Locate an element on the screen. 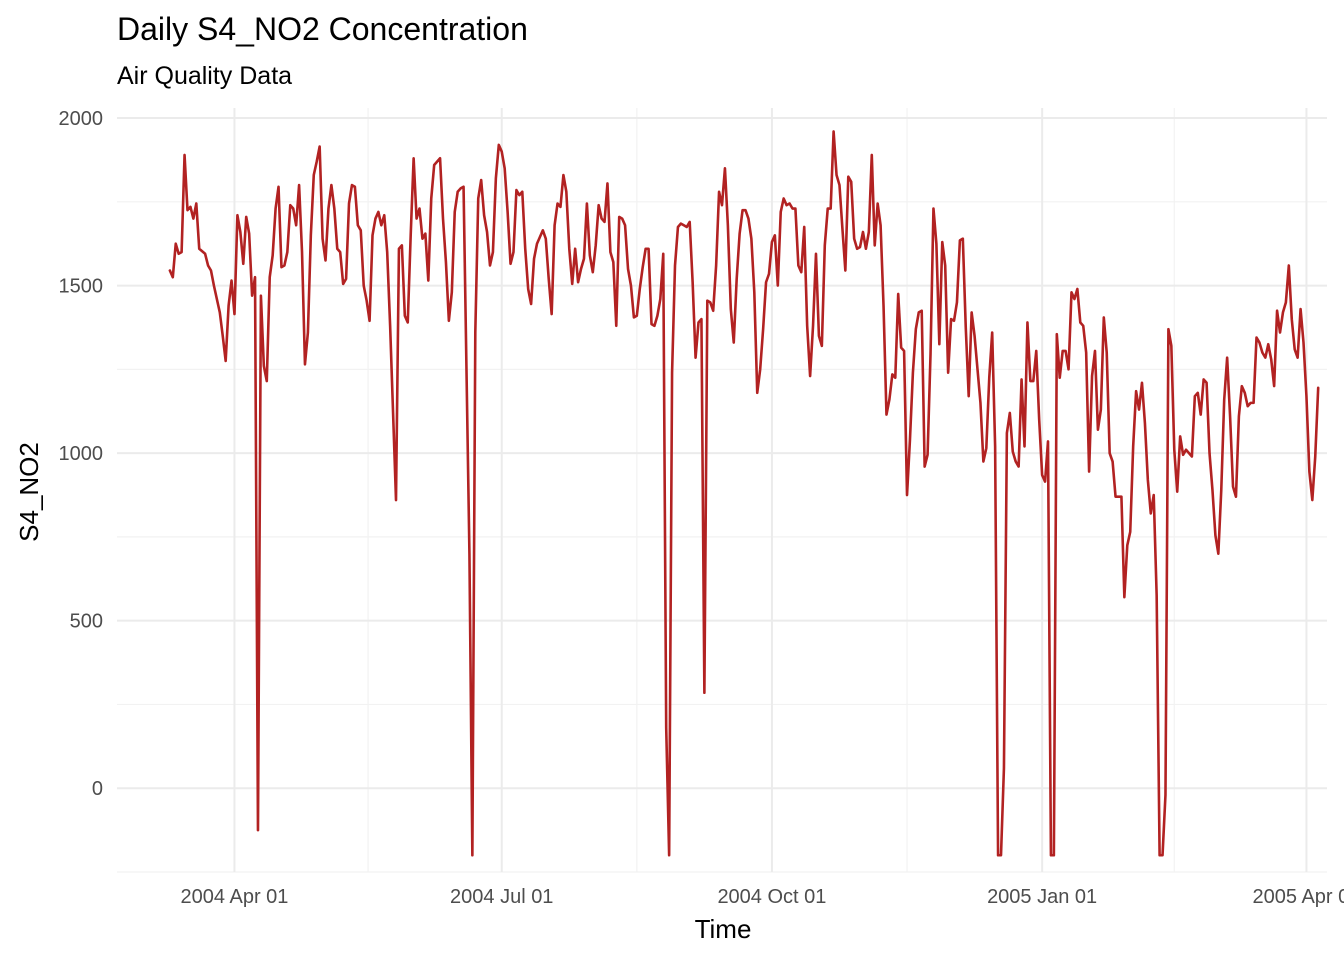 The height and width of the screenshot is (960, 1344). y-tick-label: 0 is located at coordinates (97, 789).